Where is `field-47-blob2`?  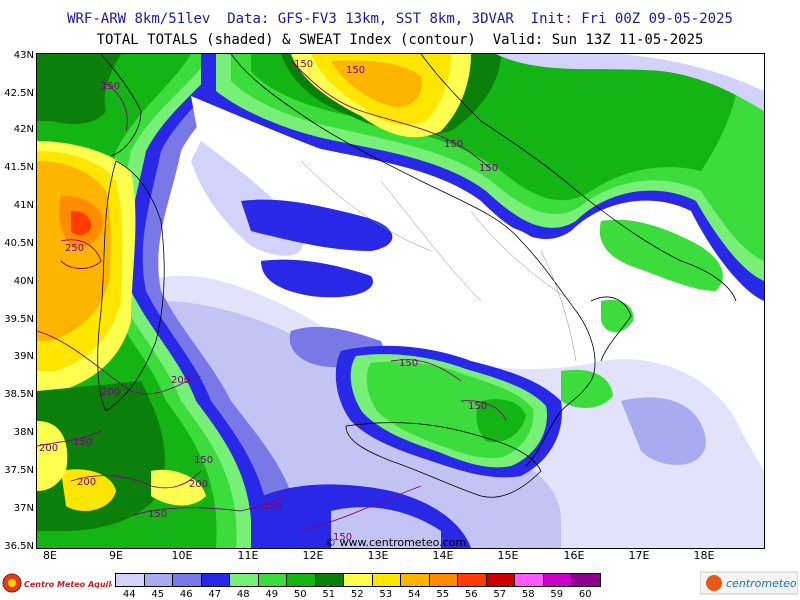 field-47-blob2 is located at coordinates (317, 278).